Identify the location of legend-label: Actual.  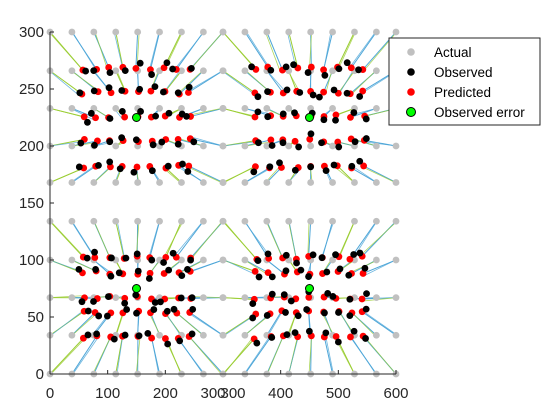
(453, 52).